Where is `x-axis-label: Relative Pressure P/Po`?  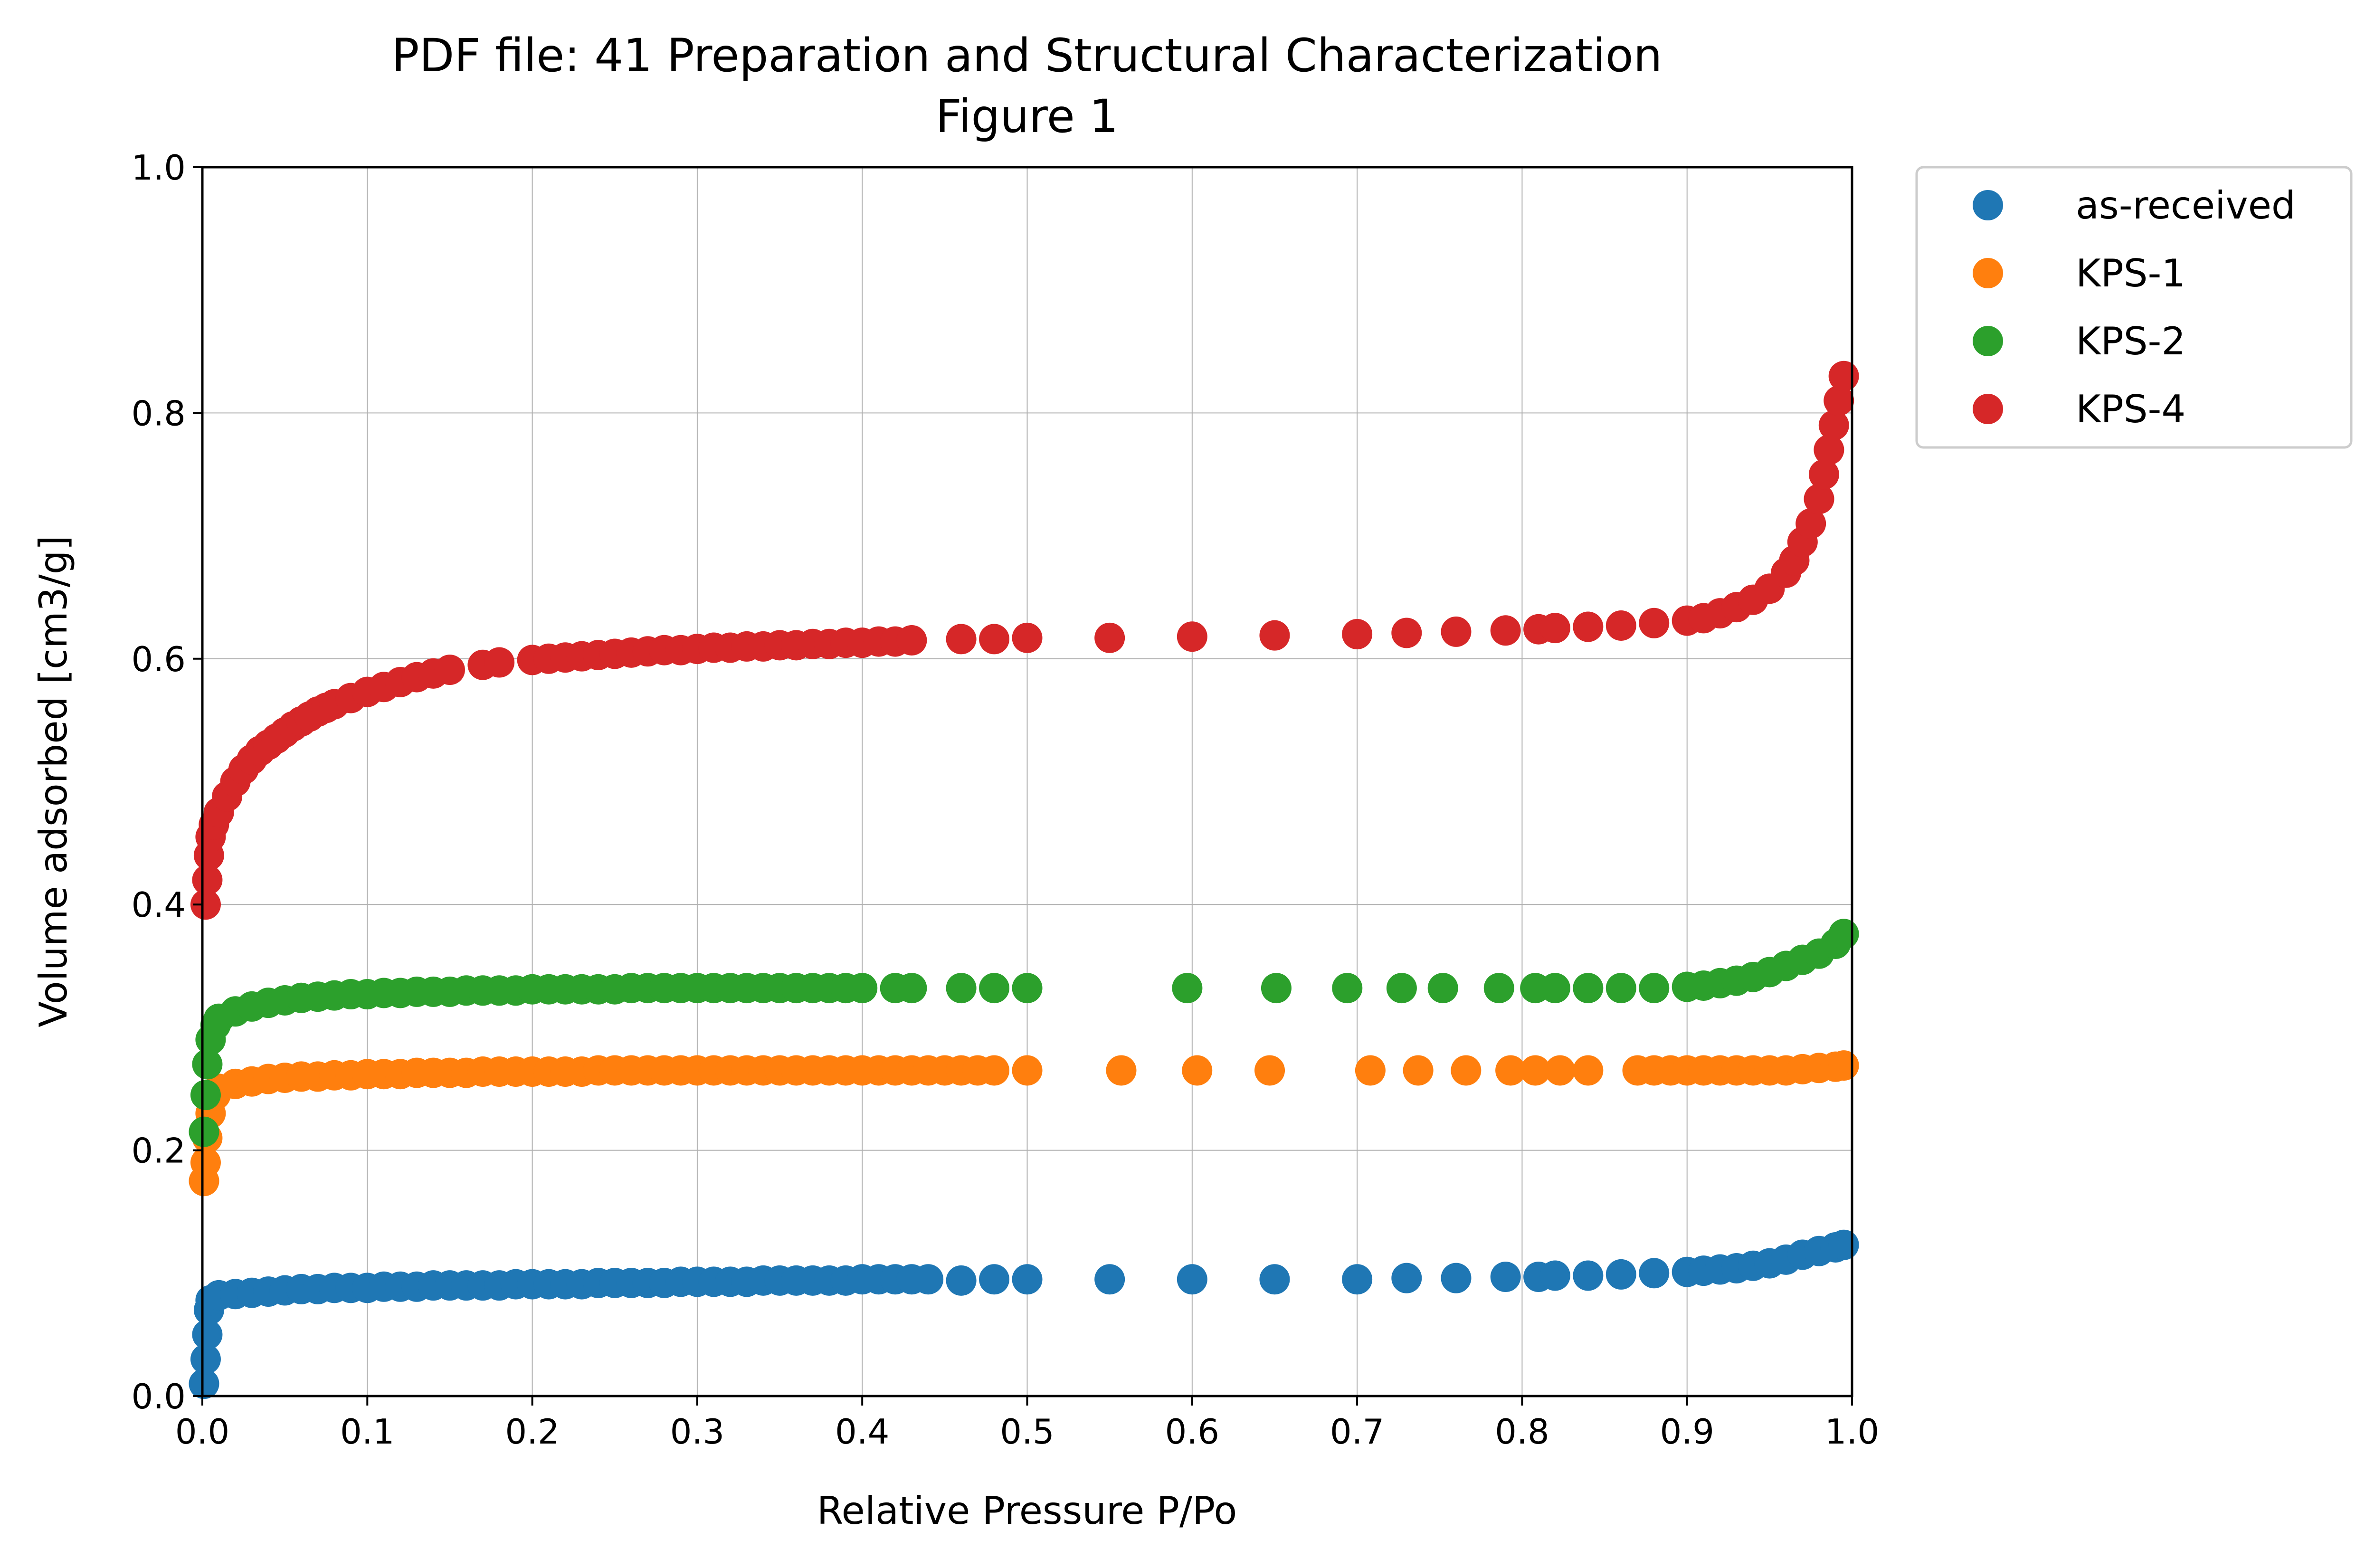 x-axis-label: Relative Pressure P/Po is located at coordinates (1027, 1511).